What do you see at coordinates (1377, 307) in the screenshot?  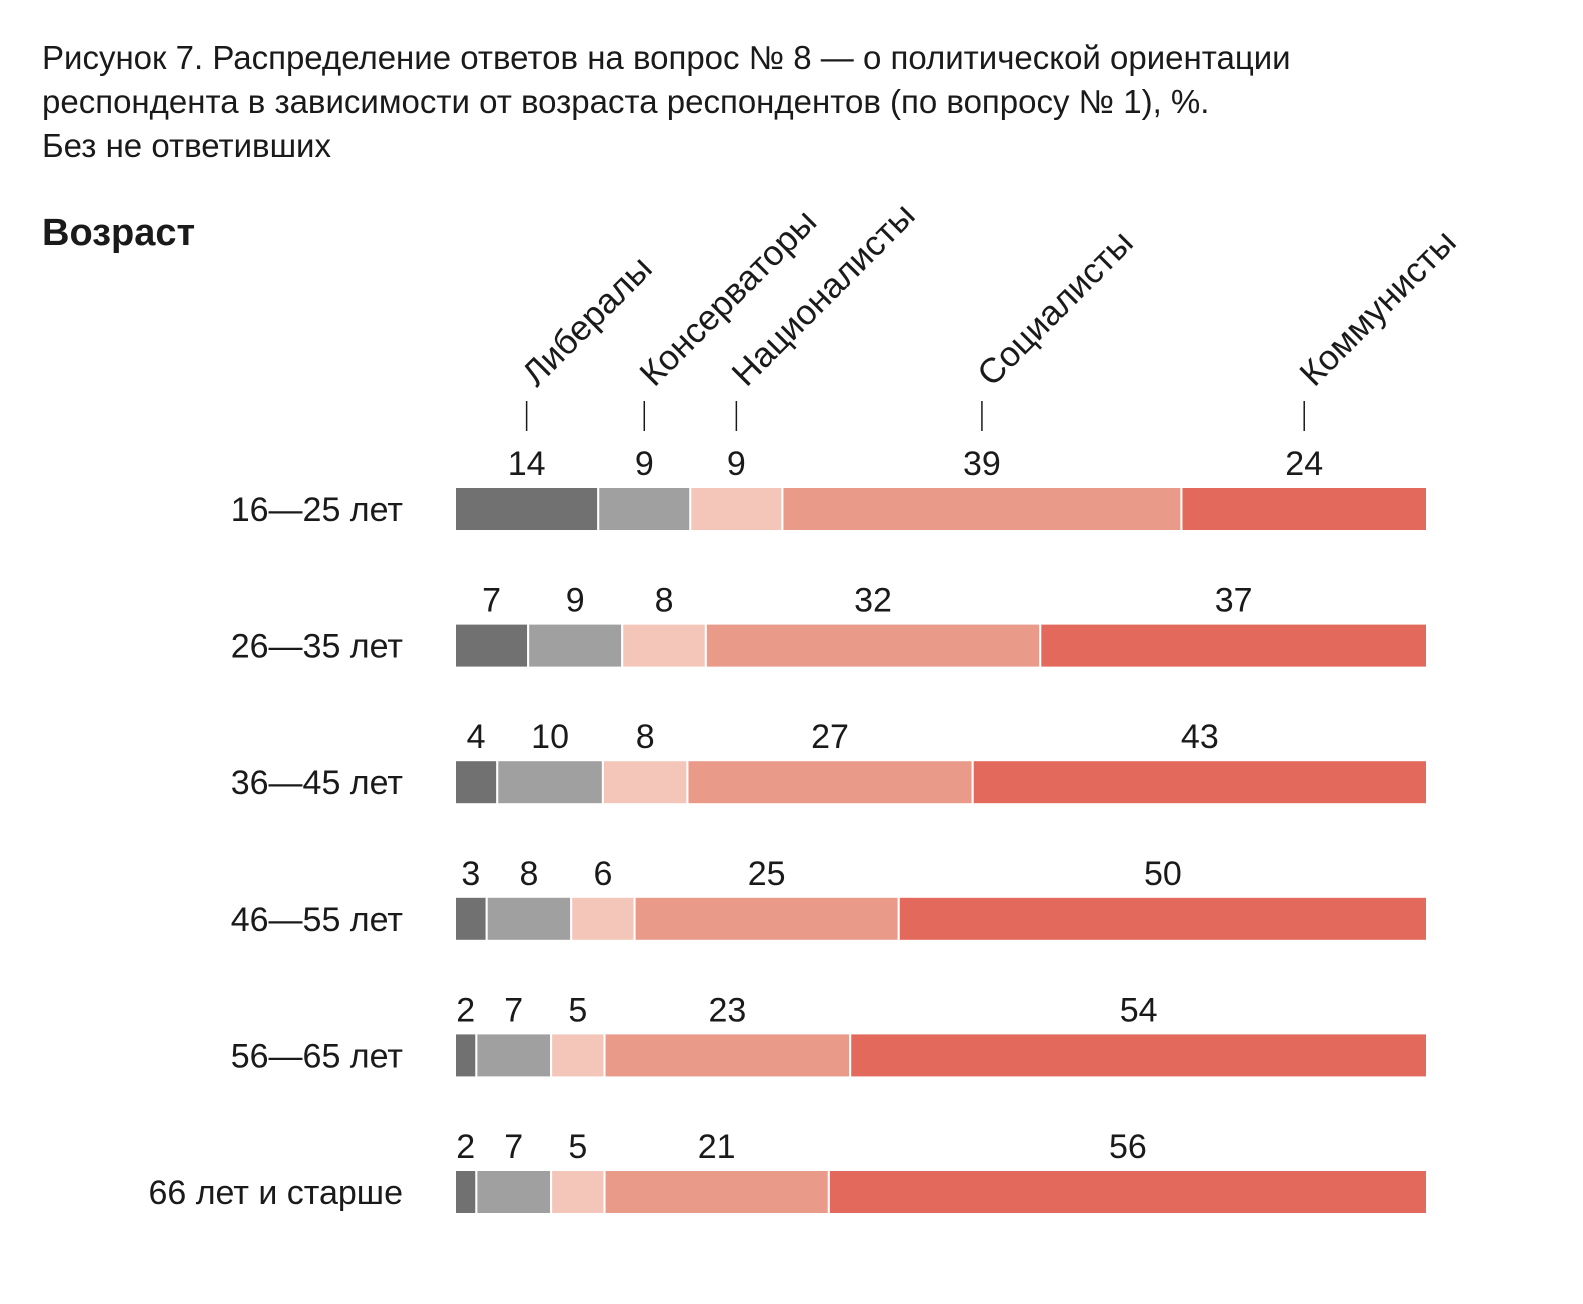 I see `legend-label-коммунисты: Коммунисты` at bounding box center [1377, 307].